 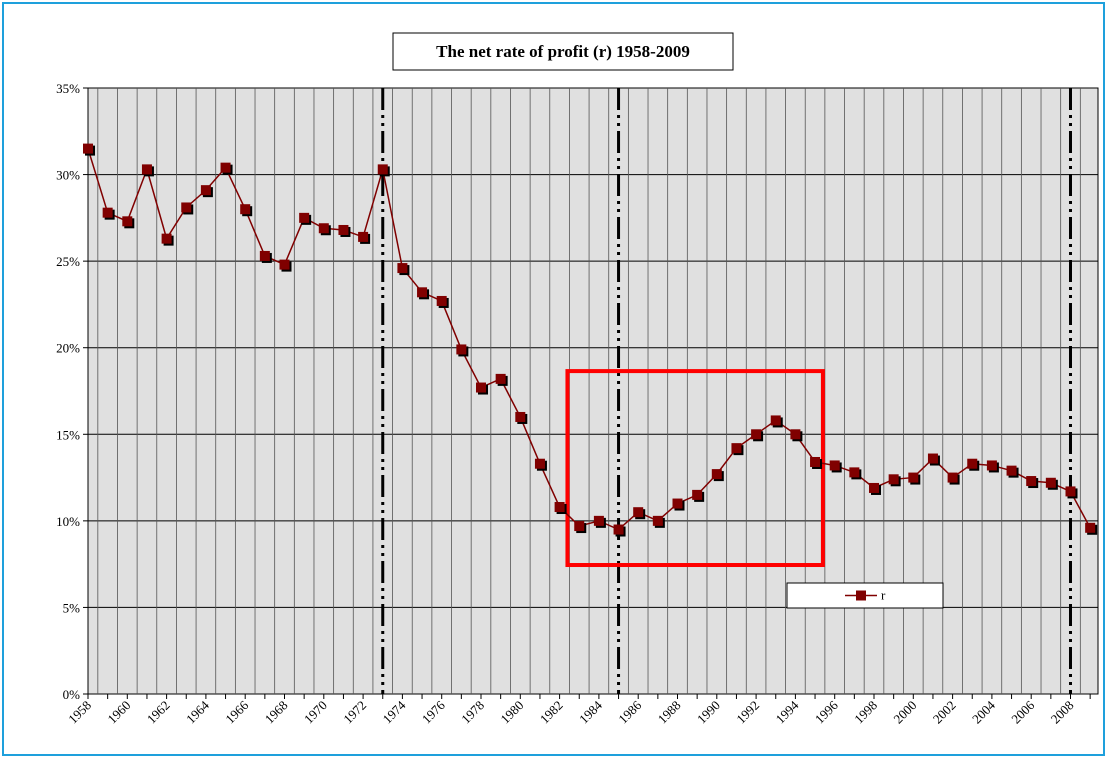 What do you see at coordinates (72, 694) in the screenshot?
I see `y-tick-label: 0%` at bounding box center [72, 694].